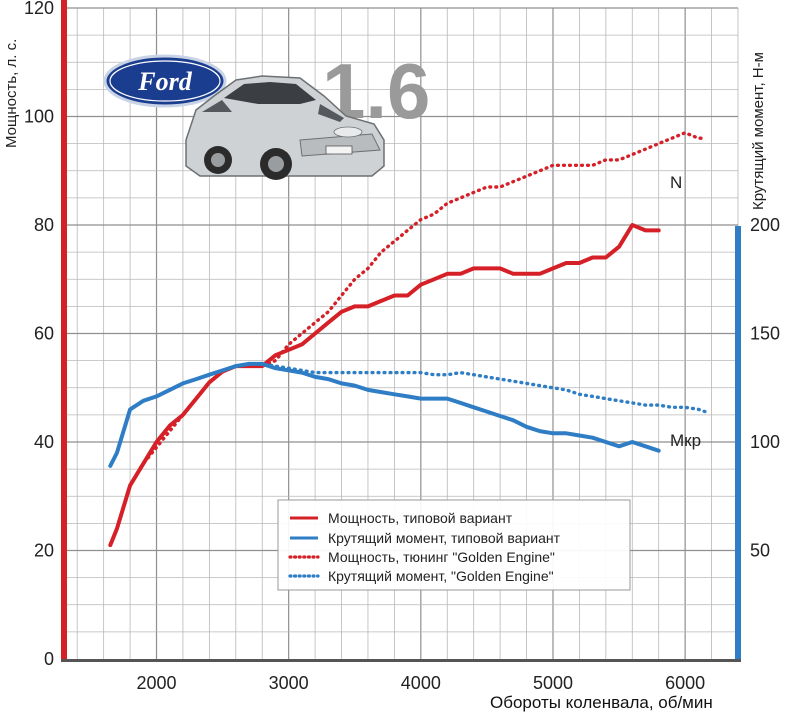 This screenshot has width=800, height=718. What do you see at coordinates (421, 683) in the screenshot?
I see `x-tick-label: 4000` at bounding box center [421, 683].